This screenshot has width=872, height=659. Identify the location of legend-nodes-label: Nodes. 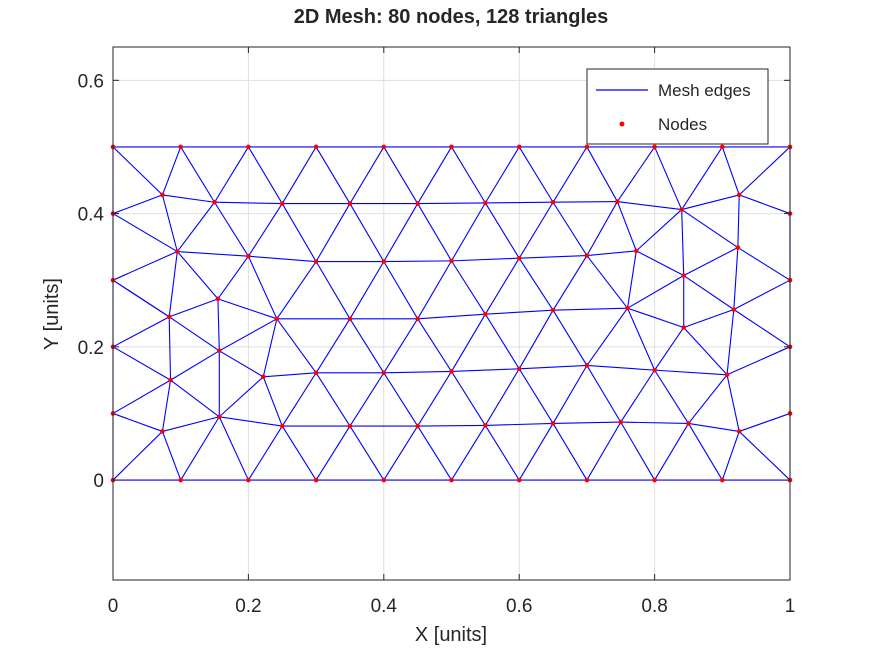
(682, 124).